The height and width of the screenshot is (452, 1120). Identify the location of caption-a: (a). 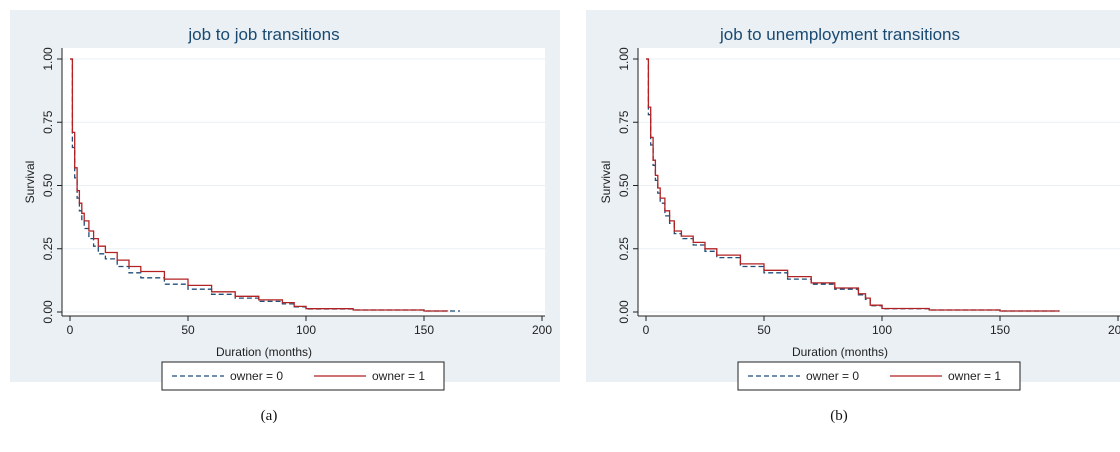
(269, 416).